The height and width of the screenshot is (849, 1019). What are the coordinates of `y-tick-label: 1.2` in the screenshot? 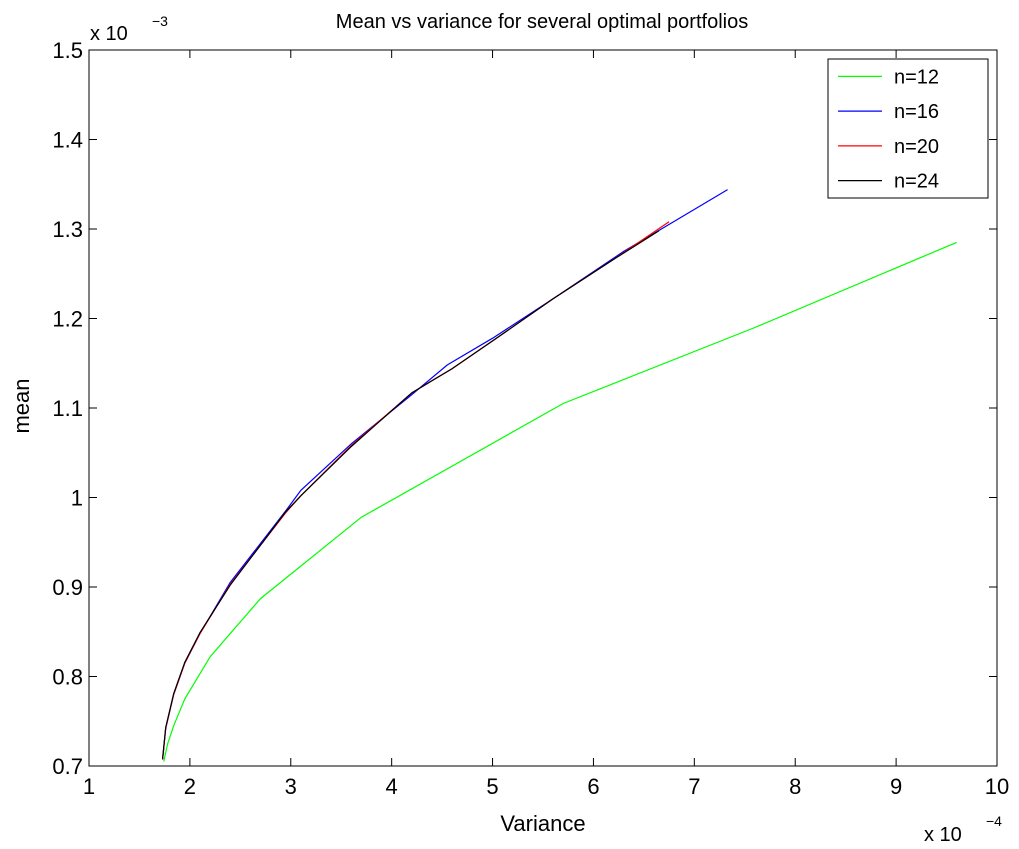 It's located at (67, 319).